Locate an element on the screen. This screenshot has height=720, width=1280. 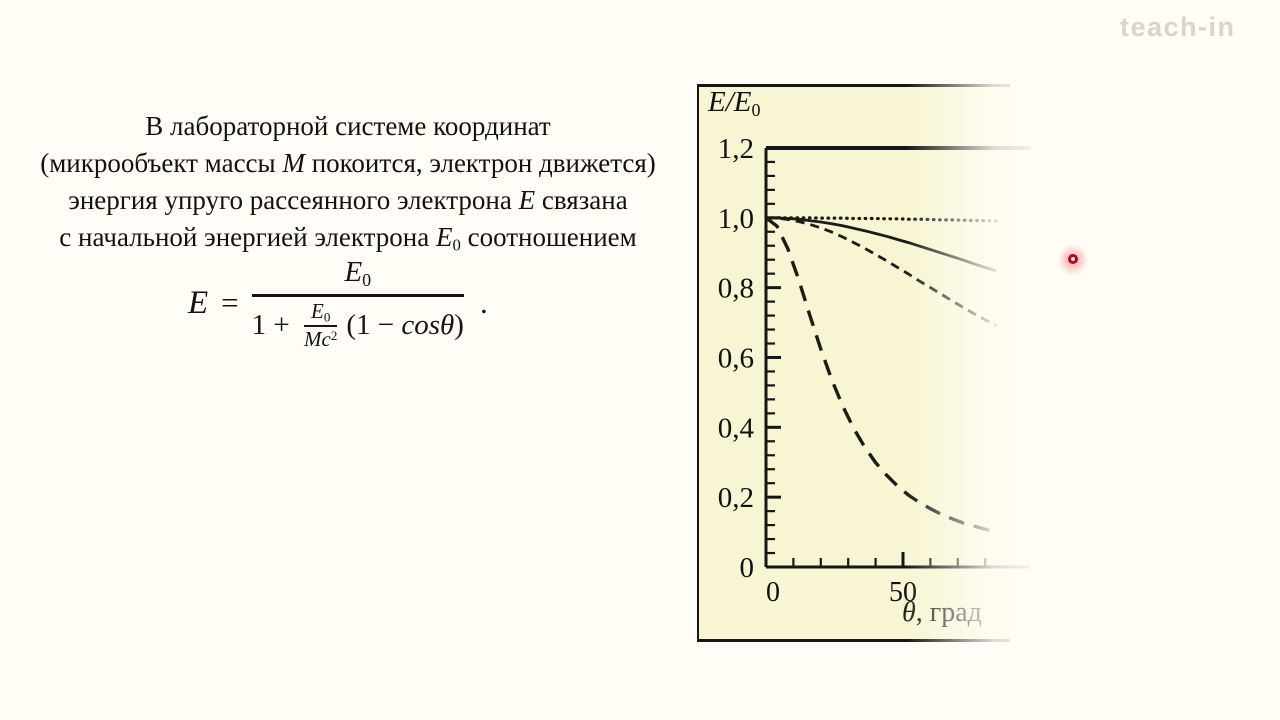
formula: E = E0 1 + E0 Mc2 (1 − cosθ) . is located at coordinates (338, 303).